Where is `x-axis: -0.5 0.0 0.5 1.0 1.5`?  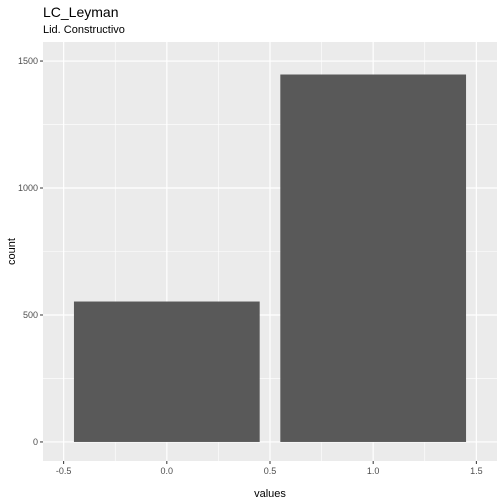
x-axis: -0.5 0.0 0.5 1.0 1.5 is located at coordinates (269, 468).